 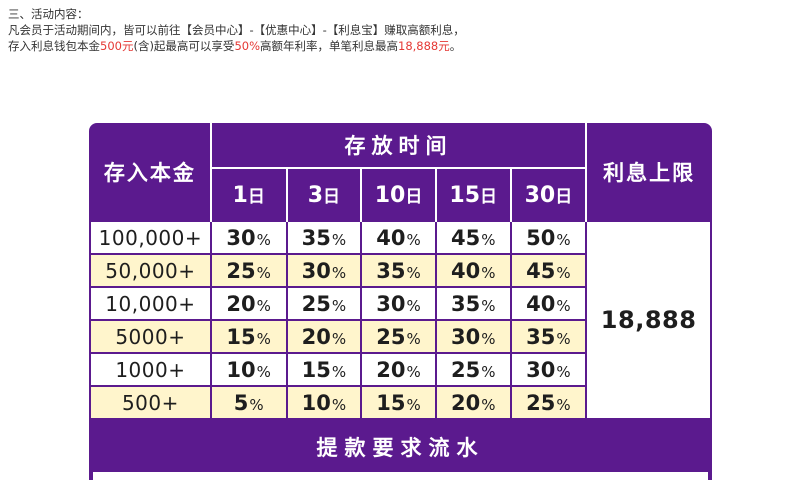 I want to click on principal-amount: 100,000+, so click(x=150, y=237).